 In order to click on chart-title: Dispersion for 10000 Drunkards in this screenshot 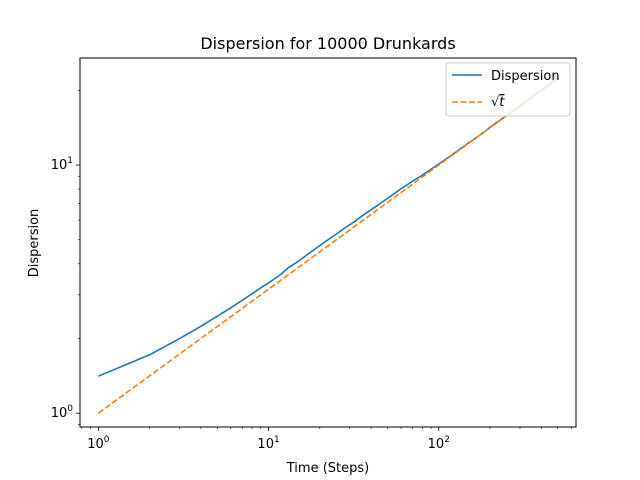, I will do `click(327, 43)`.